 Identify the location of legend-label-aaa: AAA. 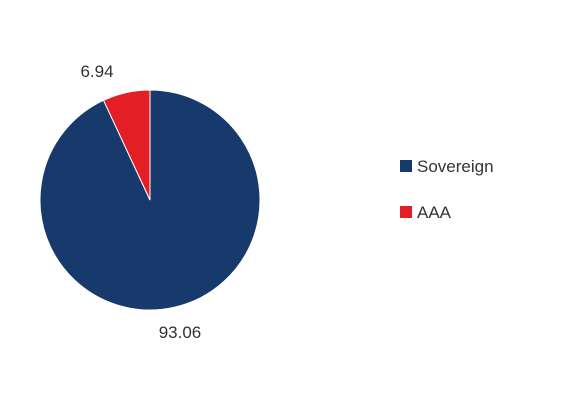
(434, 212).